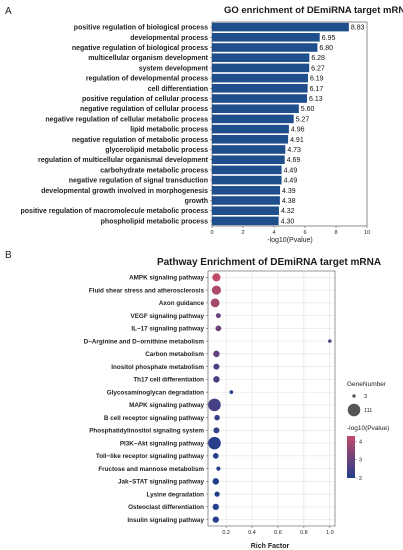 Image resolution: width=403 pixels, height=550 pixels. Describe the element at coordinates (354, 410) in the screenshot. I see `legend-size-dot-large` at that location.